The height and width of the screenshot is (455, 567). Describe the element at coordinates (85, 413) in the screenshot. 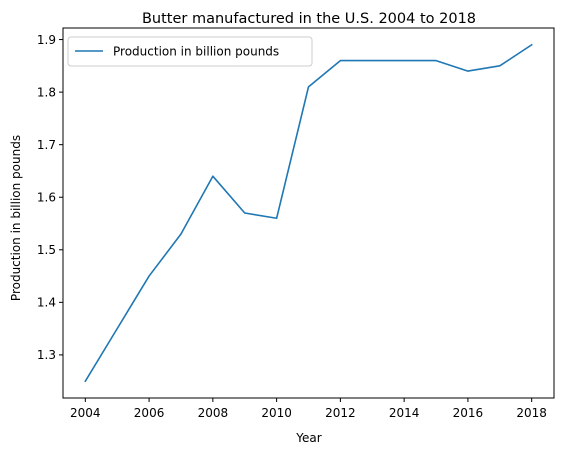

I see `x-tick-label: 2004` at that location.